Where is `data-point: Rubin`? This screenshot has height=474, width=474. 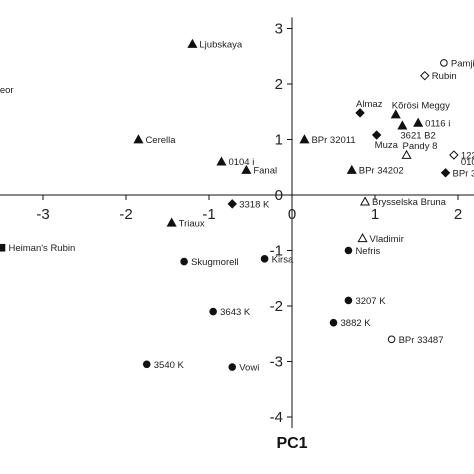 data-point: Rubin is located at coordinates (438, 76).